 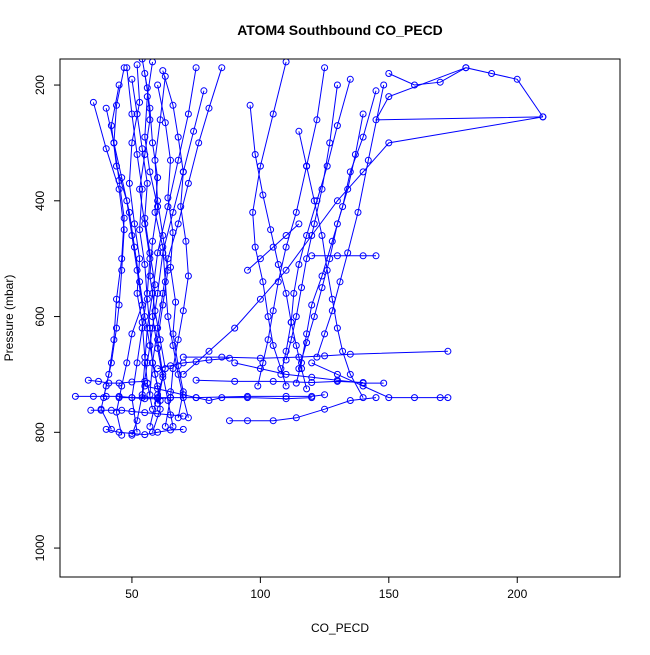 I want to click on x-axis-label: CO_PECD, so click(x=340, y=628).